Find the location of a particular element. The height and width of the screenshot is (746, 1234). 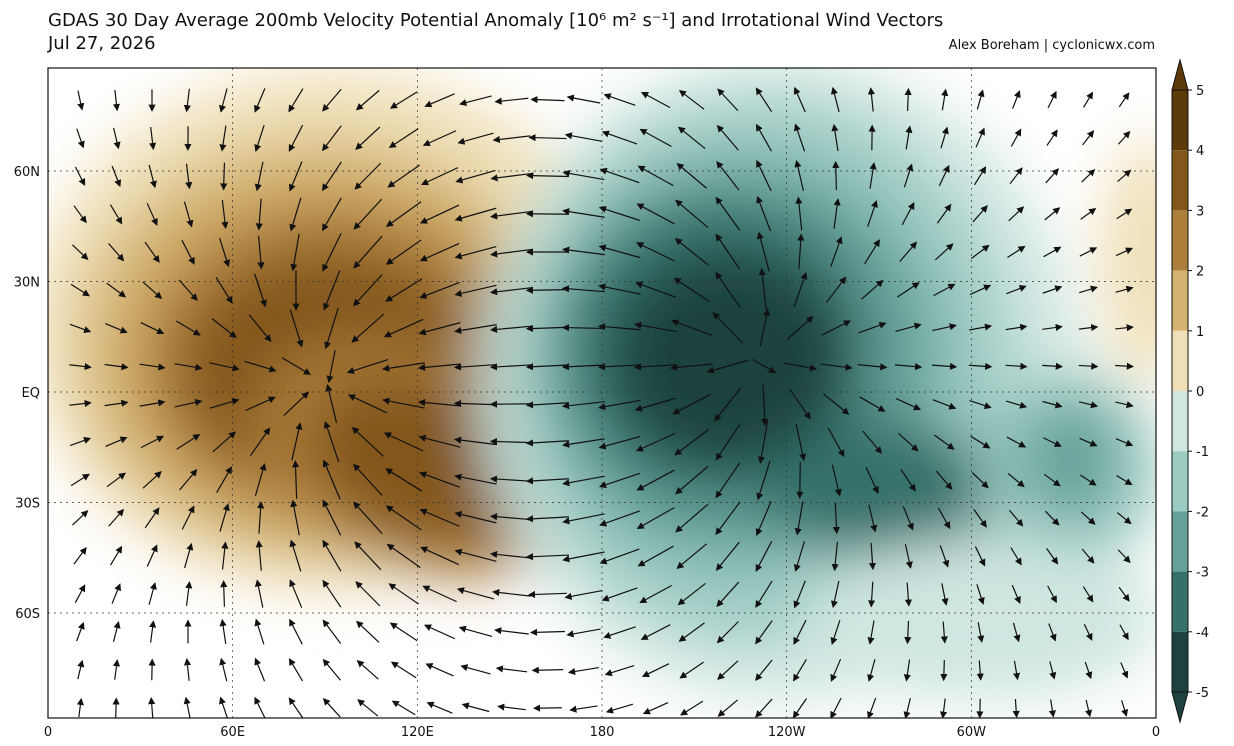

colorbar-label: 1 is located at coordinates (1200, 332).